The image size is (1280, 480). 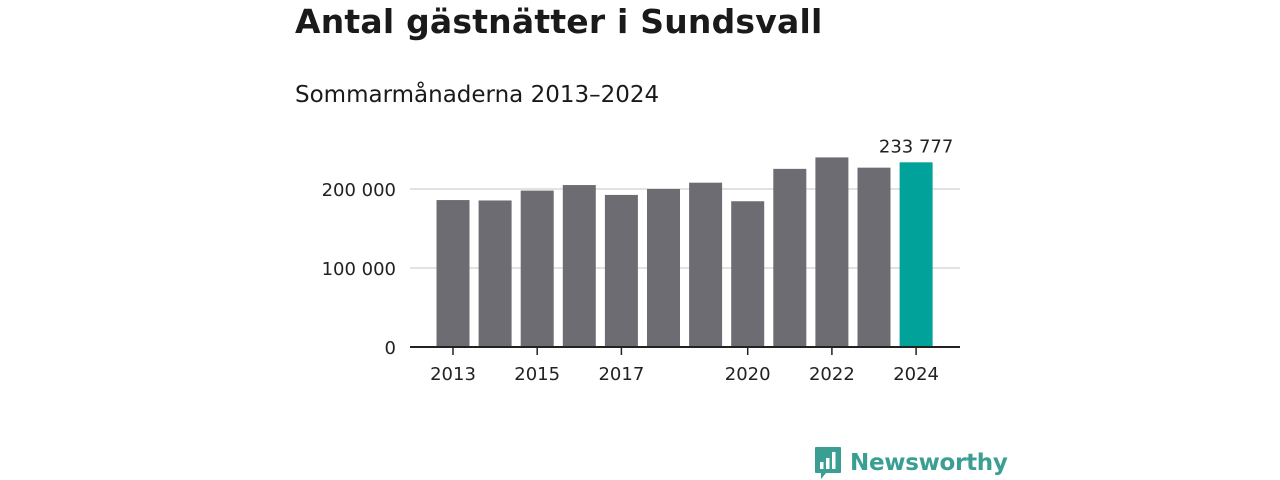 I want to click on y-tick-label: 200 000, so click(x=359, y=190).